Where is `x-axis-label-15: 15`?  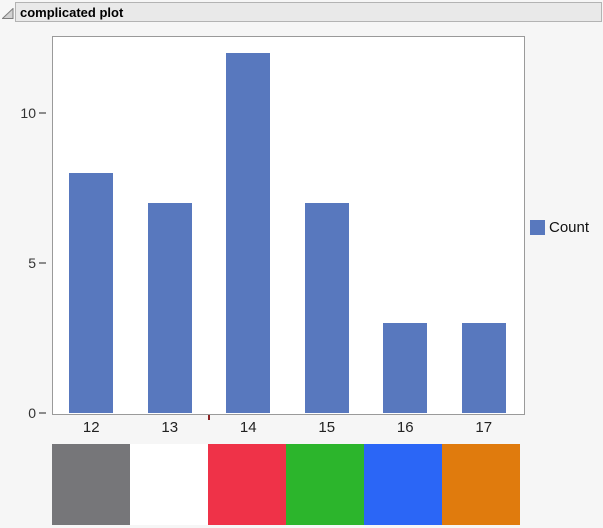
x-axis-label-15: 15 is located at coordinates (327, 427).